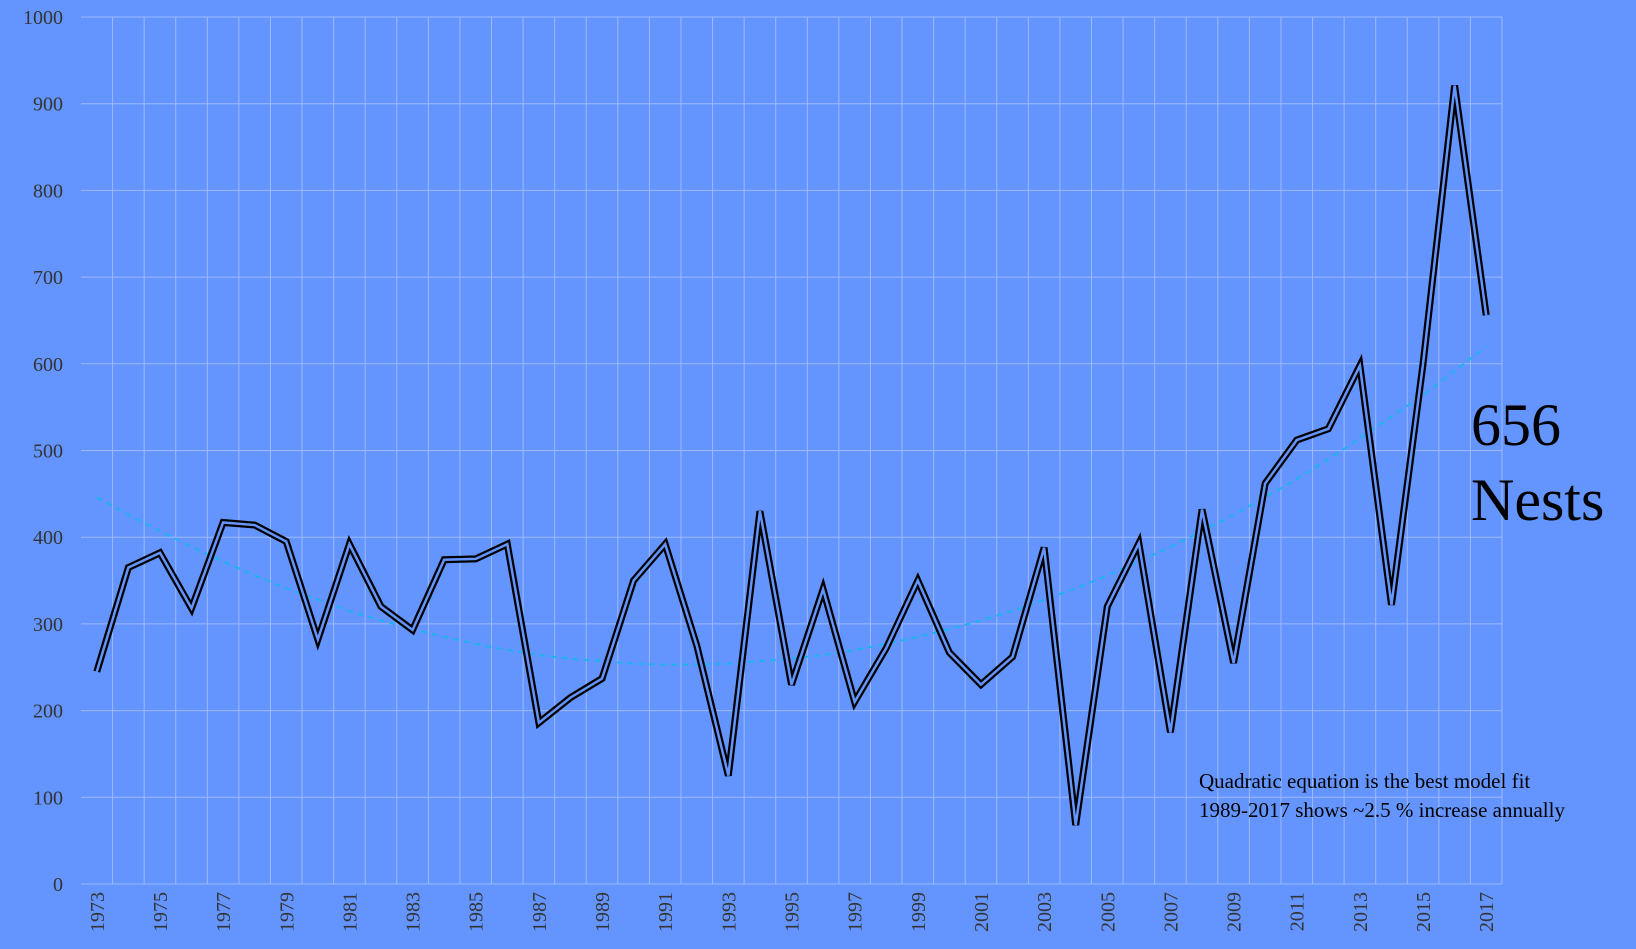 This screenshot has height=949, width=1636. Describe the element at coordinates (350, 912) in the screenshot. I see `x-tick-label: 1981` at that location.